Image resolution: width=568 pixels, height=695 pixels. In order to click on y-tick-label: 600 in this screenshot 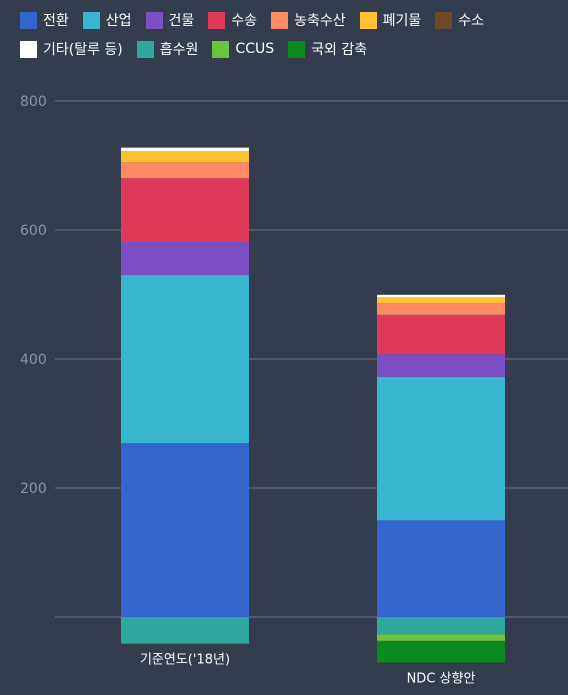, I will do `click(33, 231)`.